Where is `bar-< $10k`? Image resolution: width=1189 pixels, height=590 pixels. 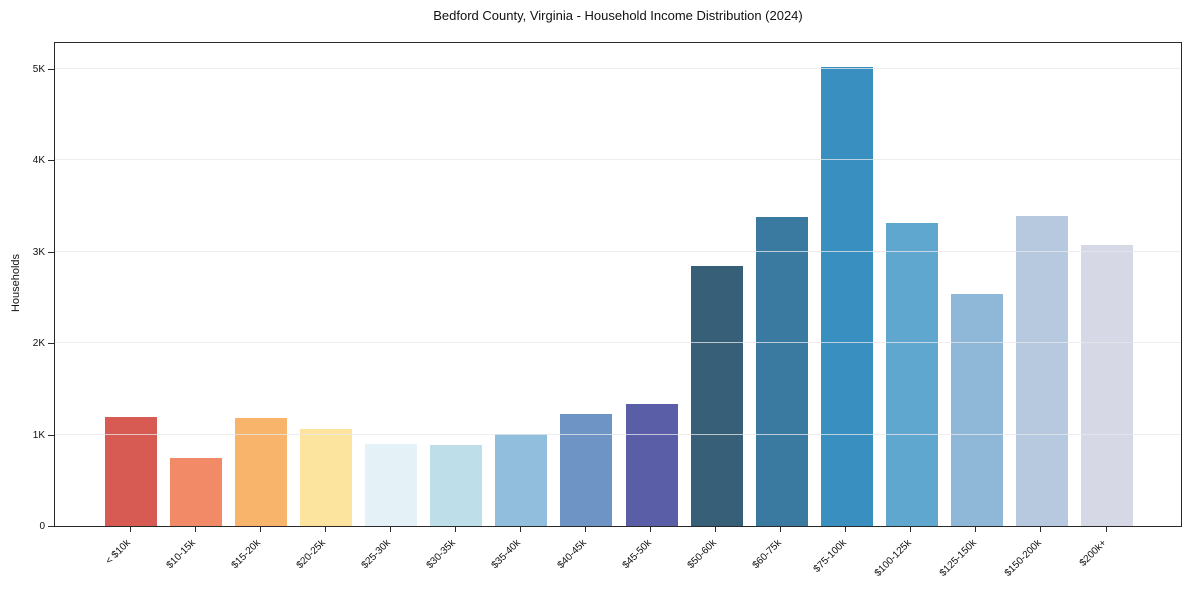
bar-< $10k is located at coordinates (131, 471).